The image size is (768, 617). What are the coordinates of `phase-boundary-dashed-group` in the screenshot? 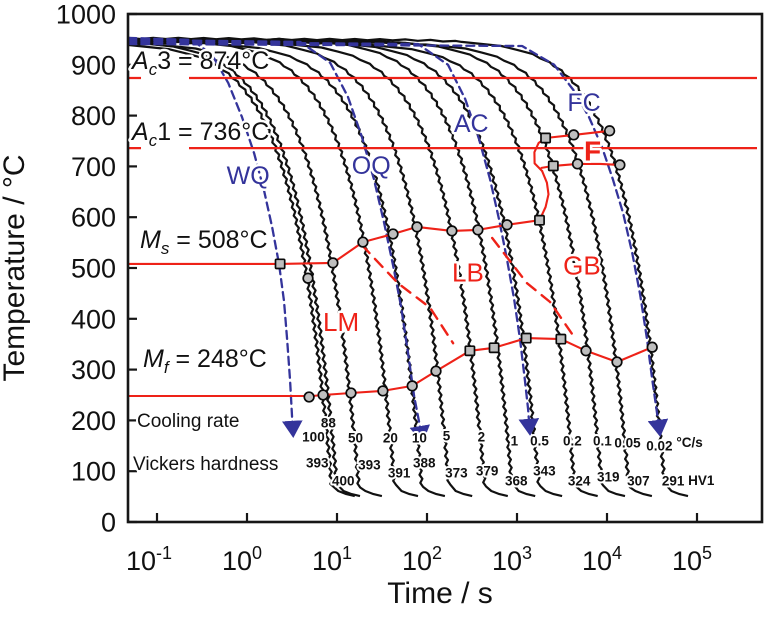 It's located at (468, 290).